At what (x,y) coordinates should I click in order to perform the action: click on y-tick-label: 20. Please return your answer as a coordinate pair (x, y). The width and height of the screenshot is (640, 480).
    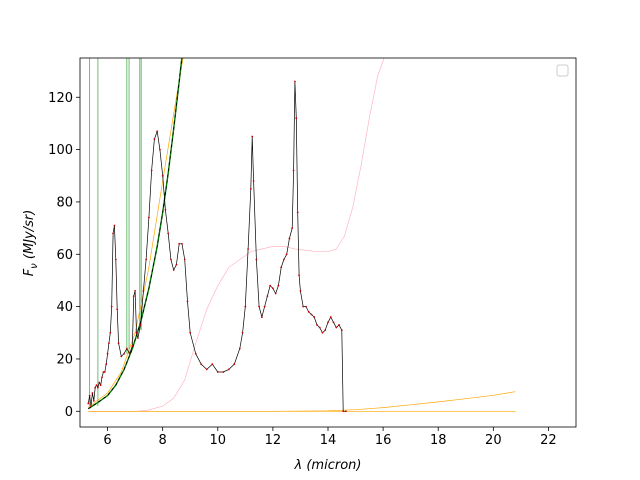
    Looking at the image, I should click on (64, 359).